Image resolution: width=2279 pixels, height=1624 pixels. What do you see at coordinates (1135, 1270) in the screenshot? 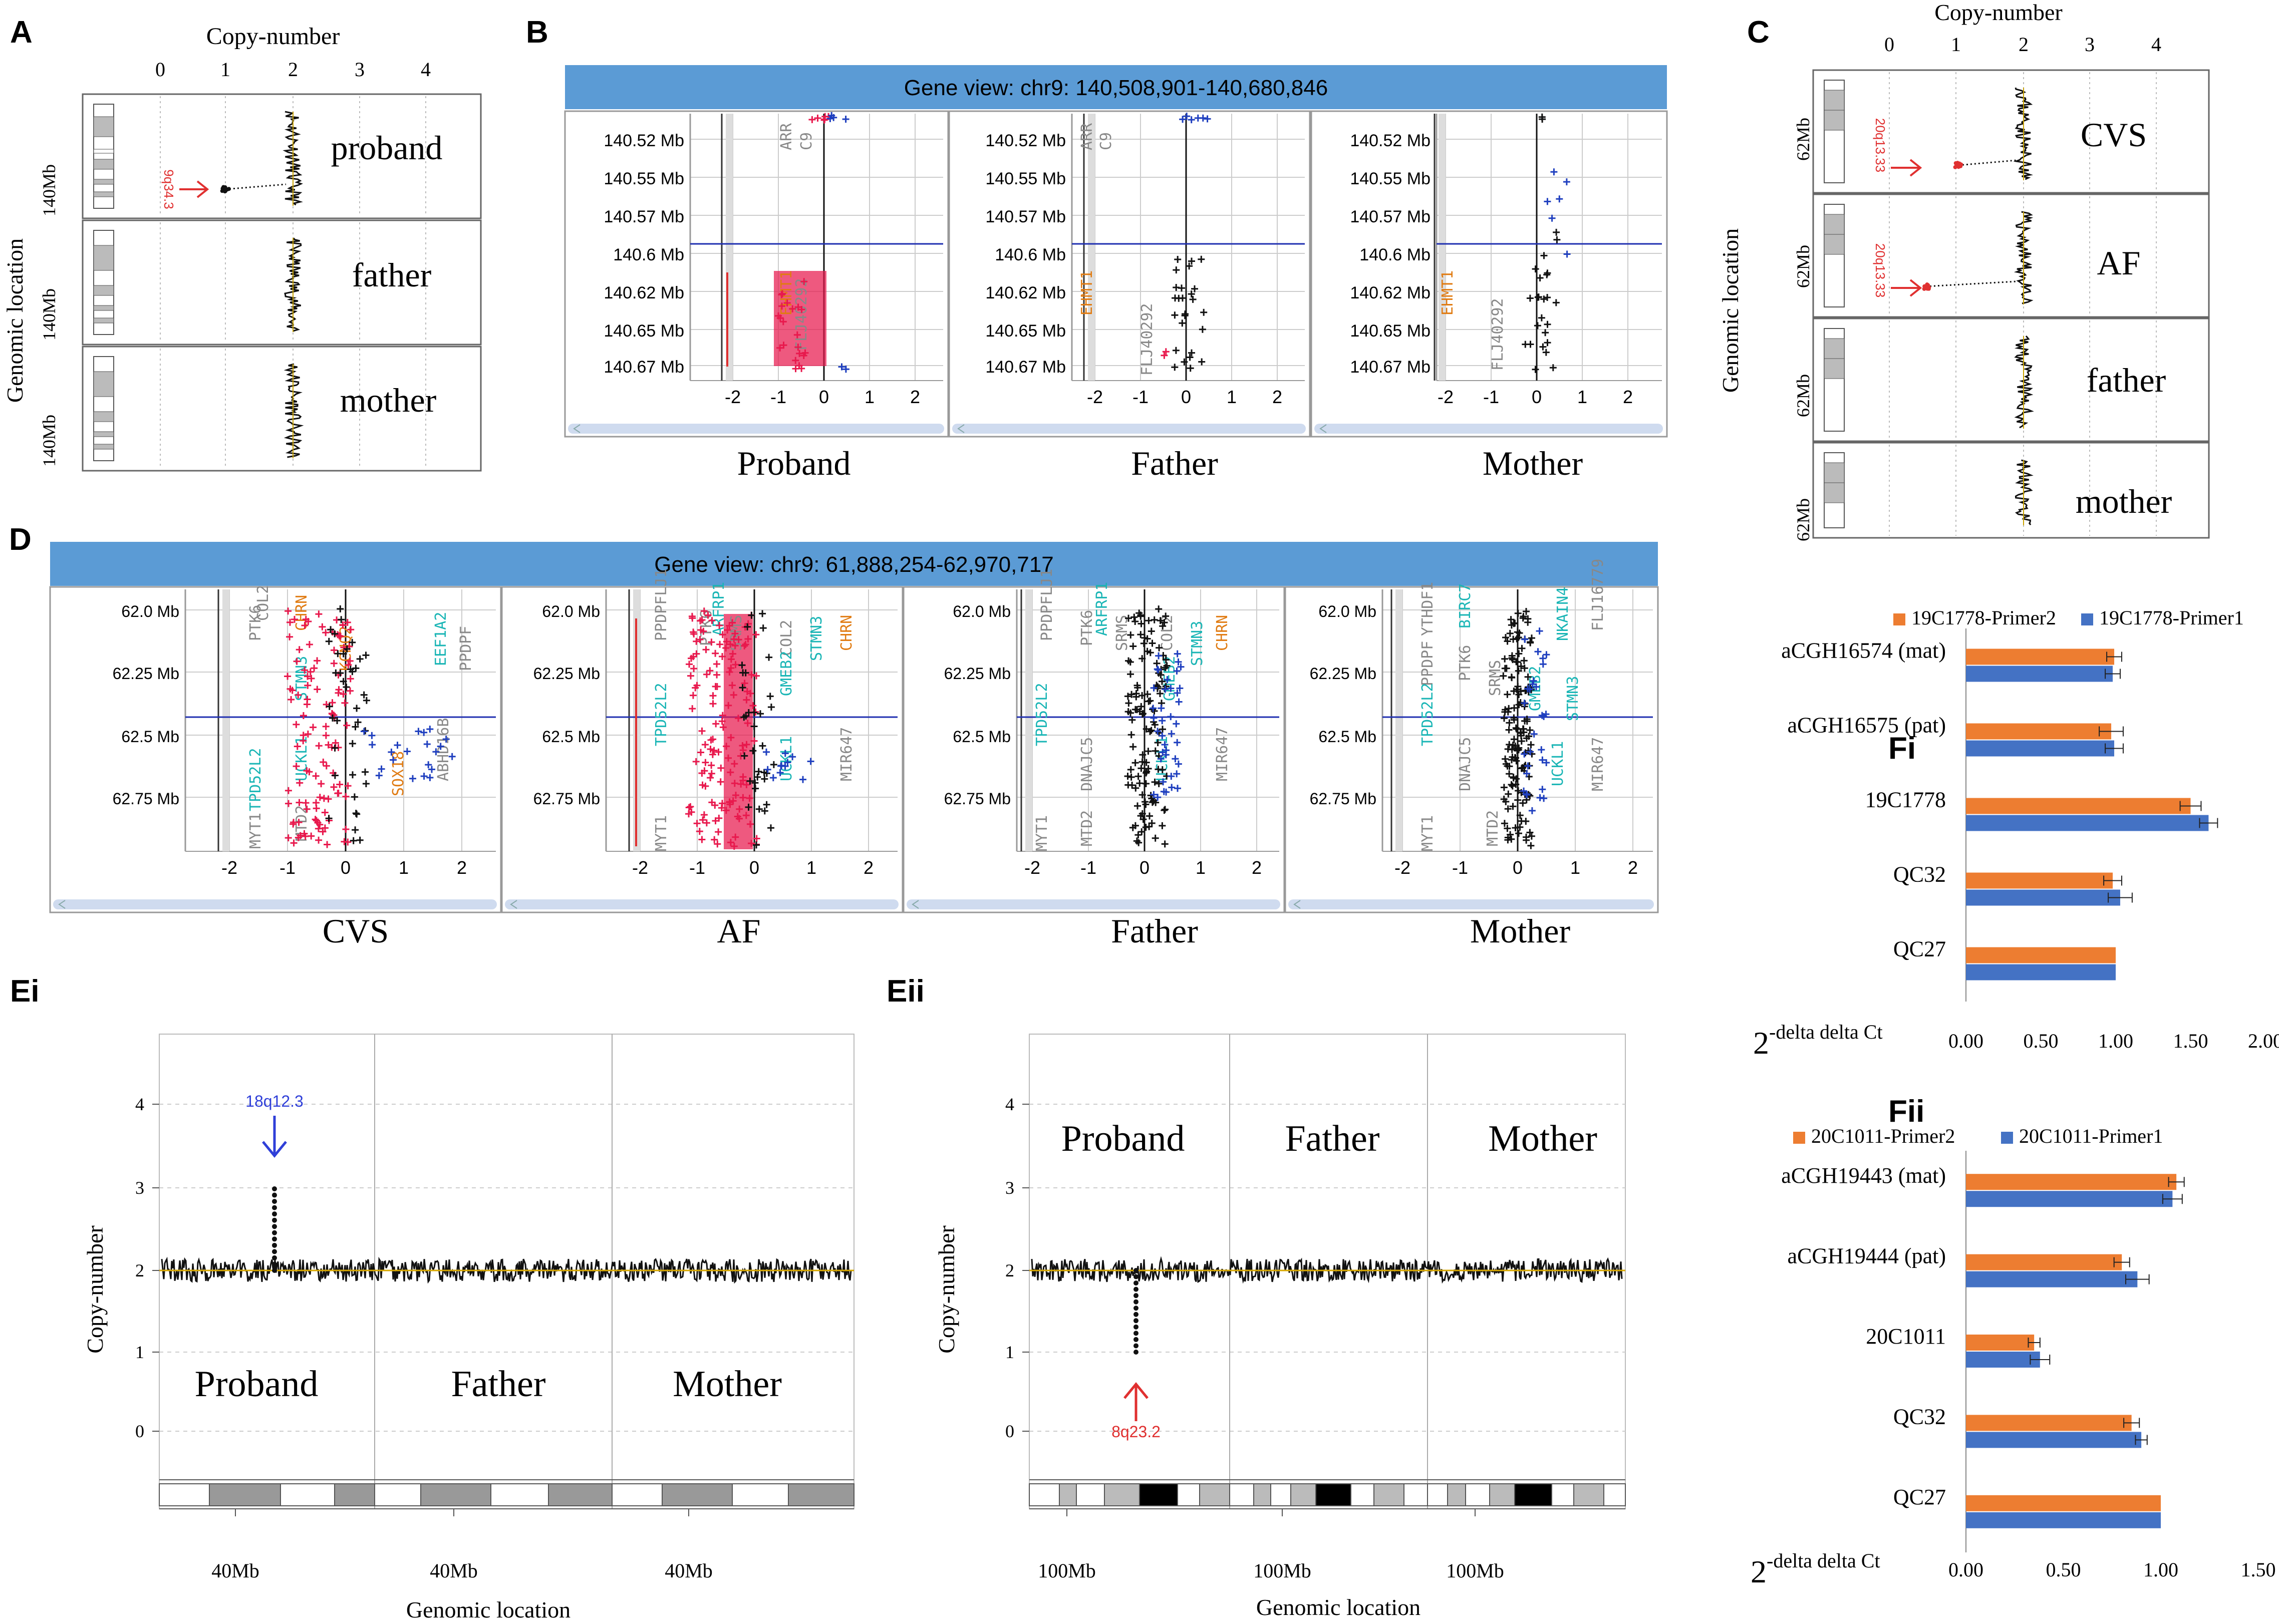
I see `aberration-point` at bounding box center [1135, 1270].